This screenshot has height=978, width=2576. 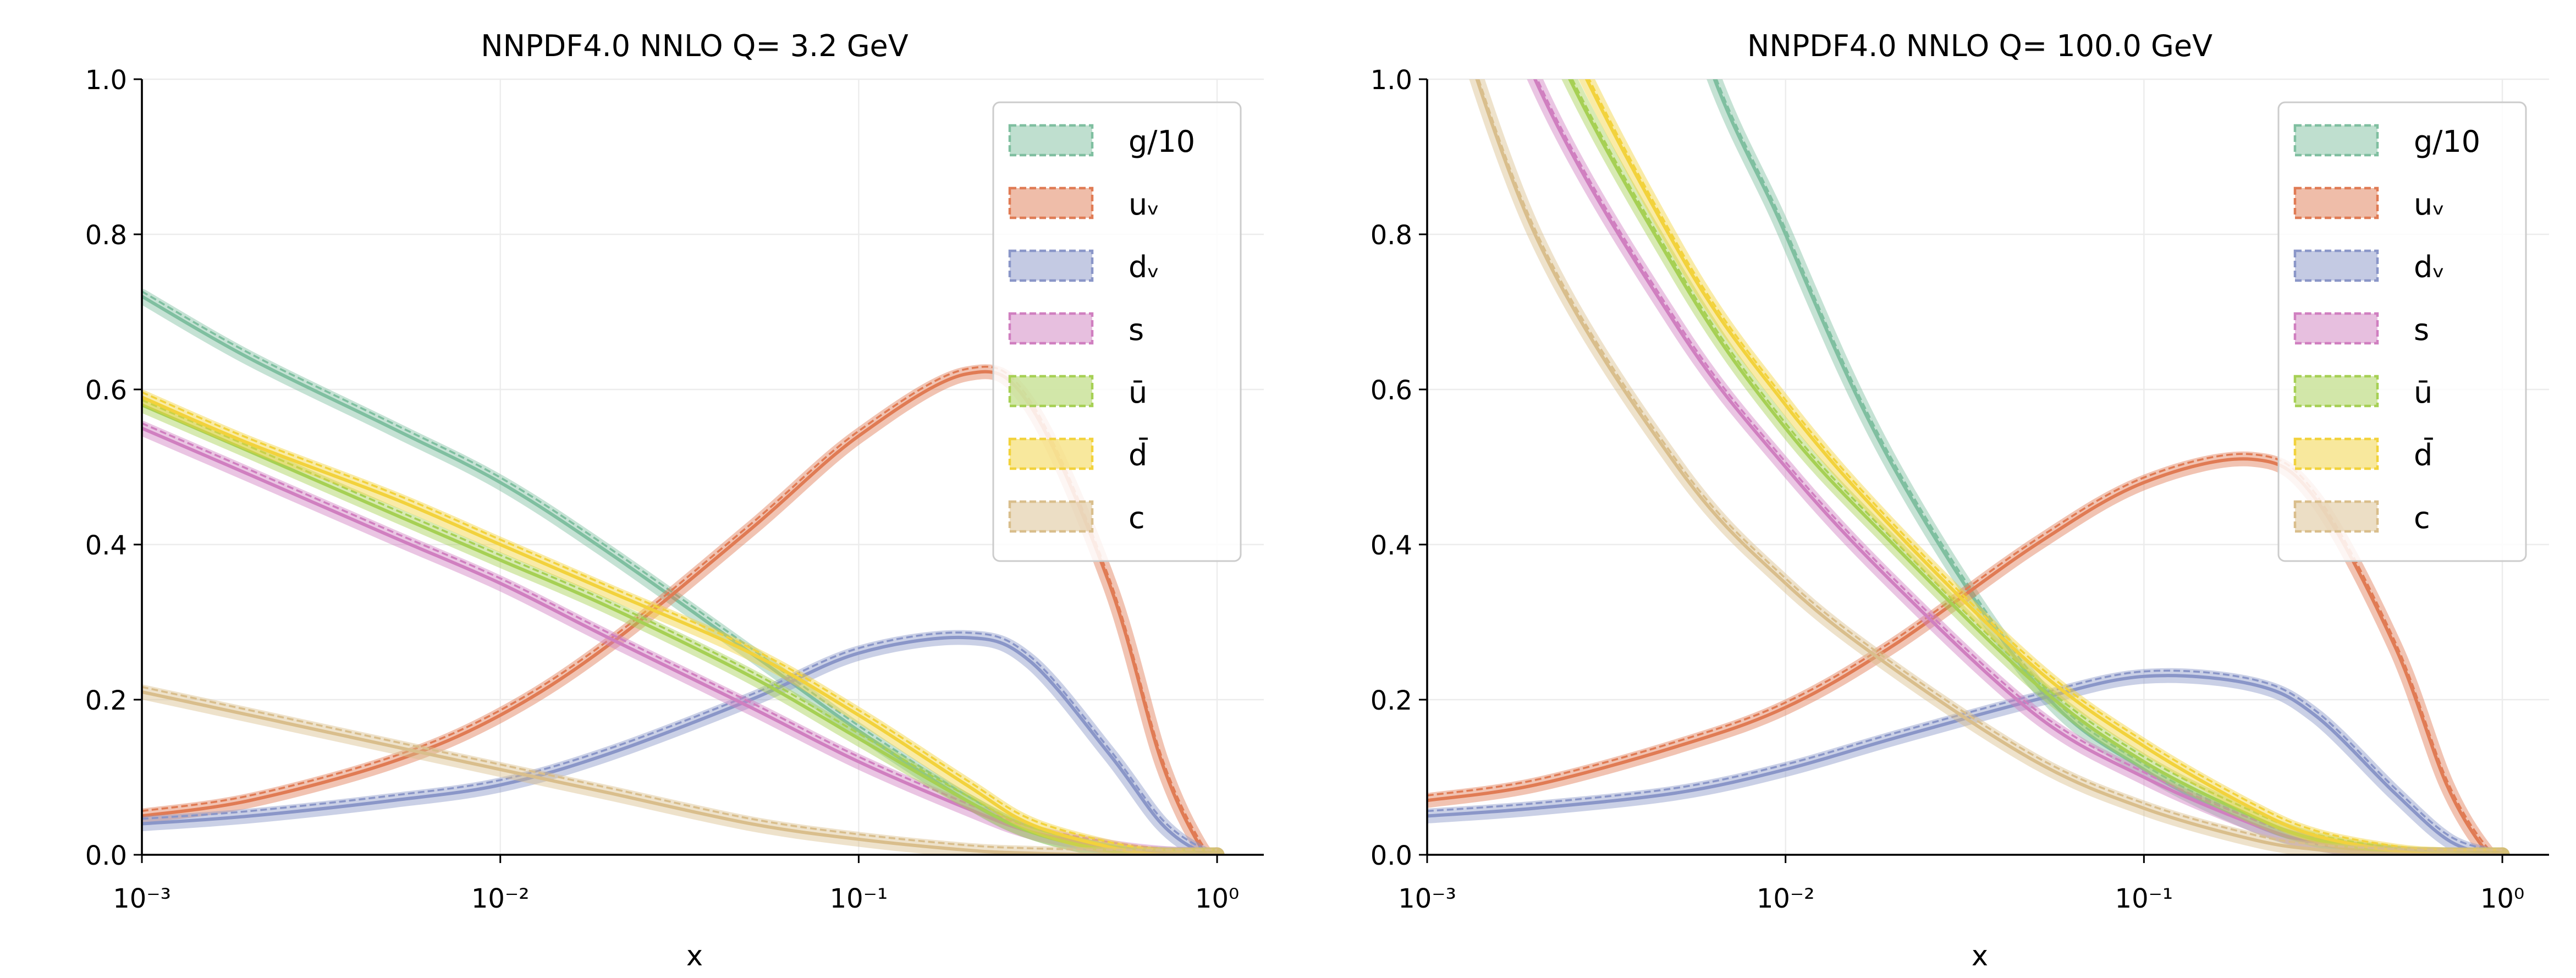 I want to click on chart-title: NNPDF4.0 NNLO Q= 100.0 GeV, so click(x=1979, y=46).